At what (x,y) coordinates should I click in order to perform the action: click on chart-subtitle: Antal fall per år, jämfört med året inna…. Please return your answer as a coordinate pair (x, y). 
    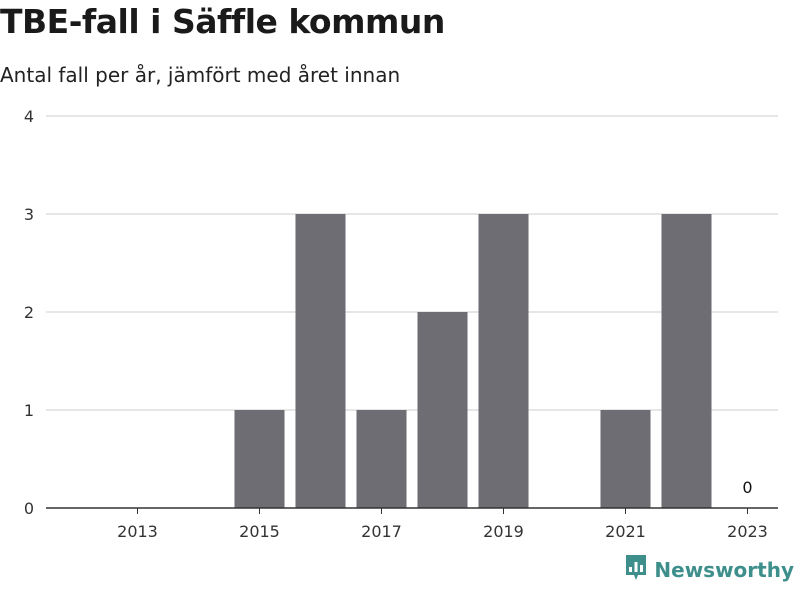
    Looking at the image, I should click on (200, 75).